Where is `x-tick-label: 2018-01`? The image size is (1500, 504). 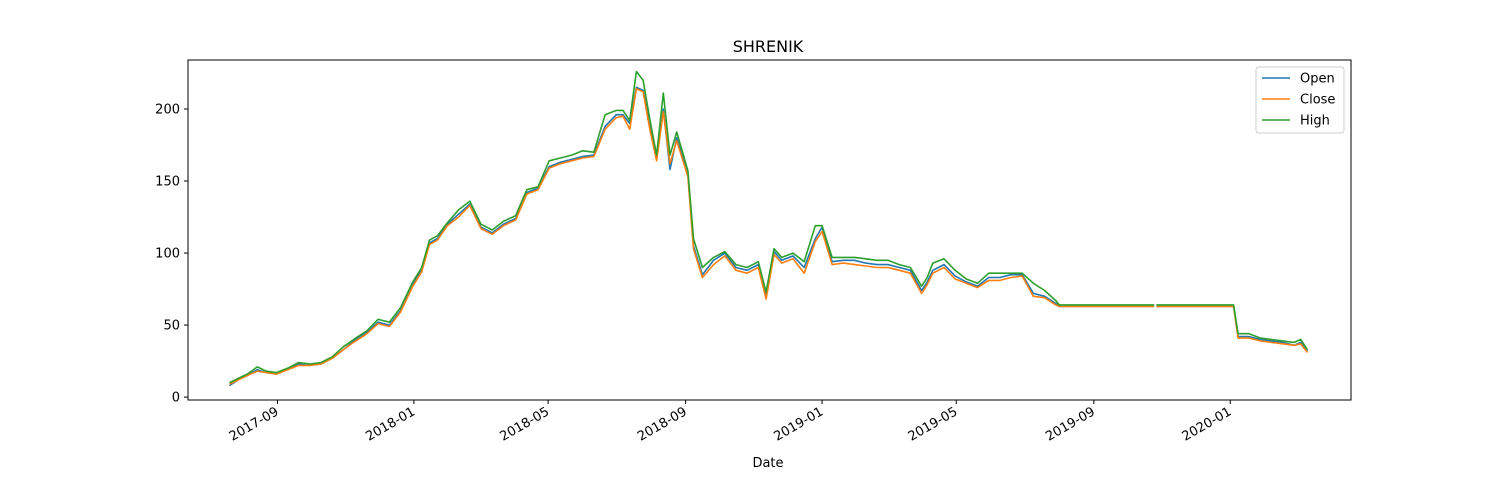 x-tick-label: 2018-01 is located at coordinates (390, 424).